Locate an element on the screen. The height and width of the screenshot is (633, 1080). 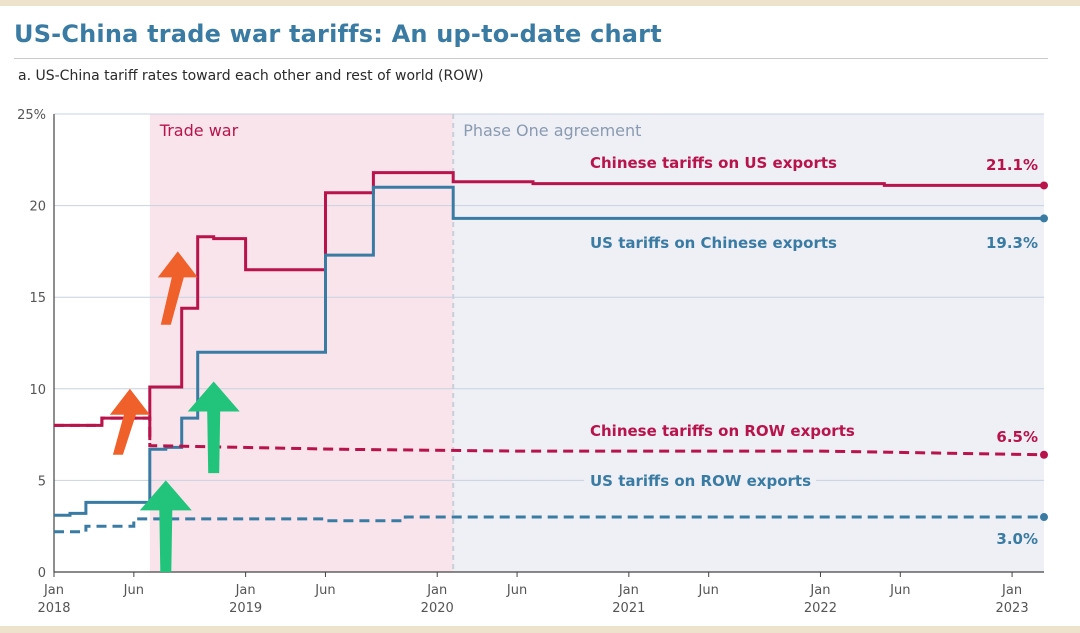
x-tick-year-2018-01: 2018 is located at coordinates (53, 608).